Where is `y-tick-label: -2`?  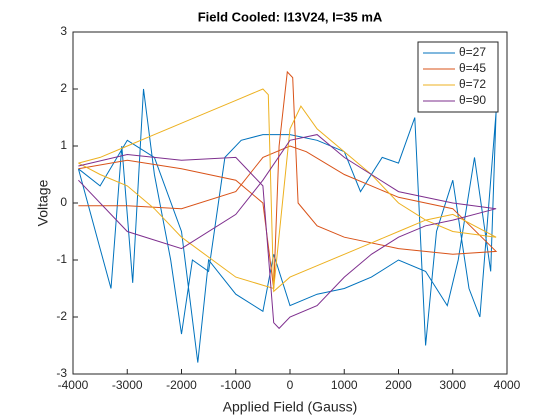
y-tick-label: -2 is located at coordinates (61, 316).